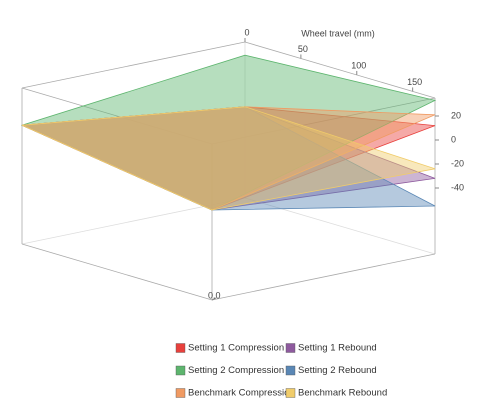  What do you see at coordinates (236, 348) in the screenshot?
I see `legend-label: Setting 1 Compression` at bounding box center [236, 348].